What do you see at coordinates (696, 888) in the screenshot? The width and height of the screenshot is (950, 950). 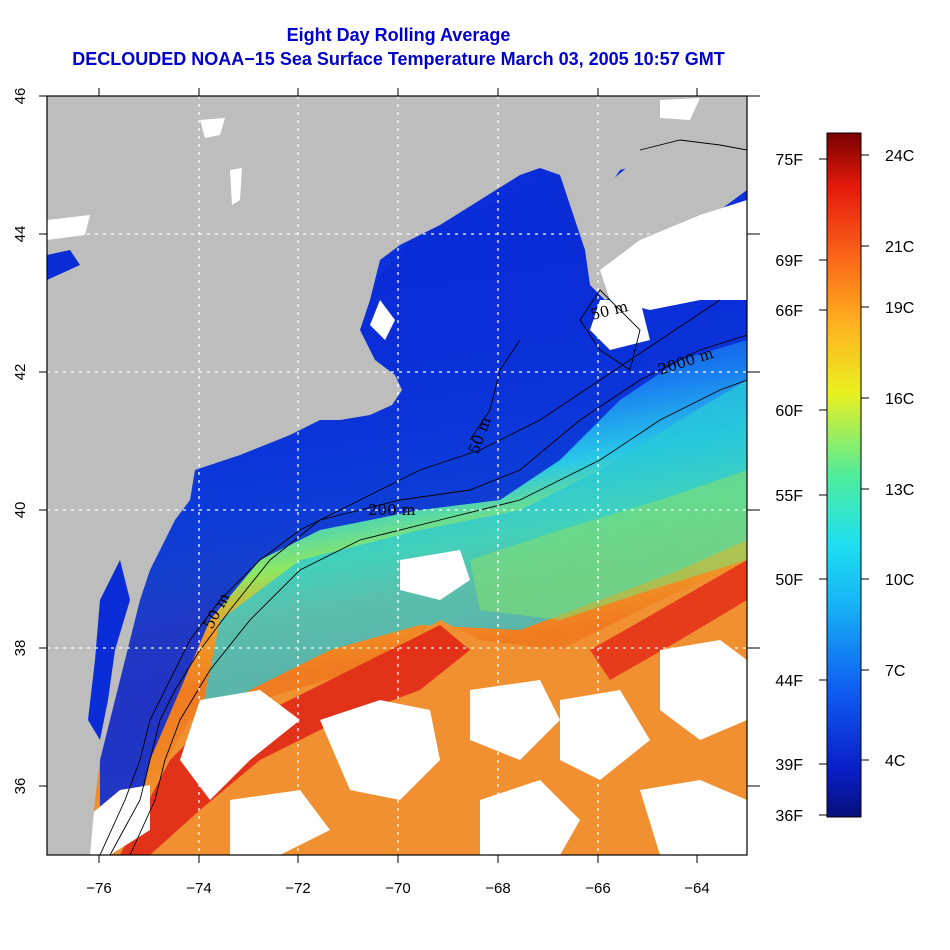 I see `lon-tick-label: −64` at bounding box center [696, 888].